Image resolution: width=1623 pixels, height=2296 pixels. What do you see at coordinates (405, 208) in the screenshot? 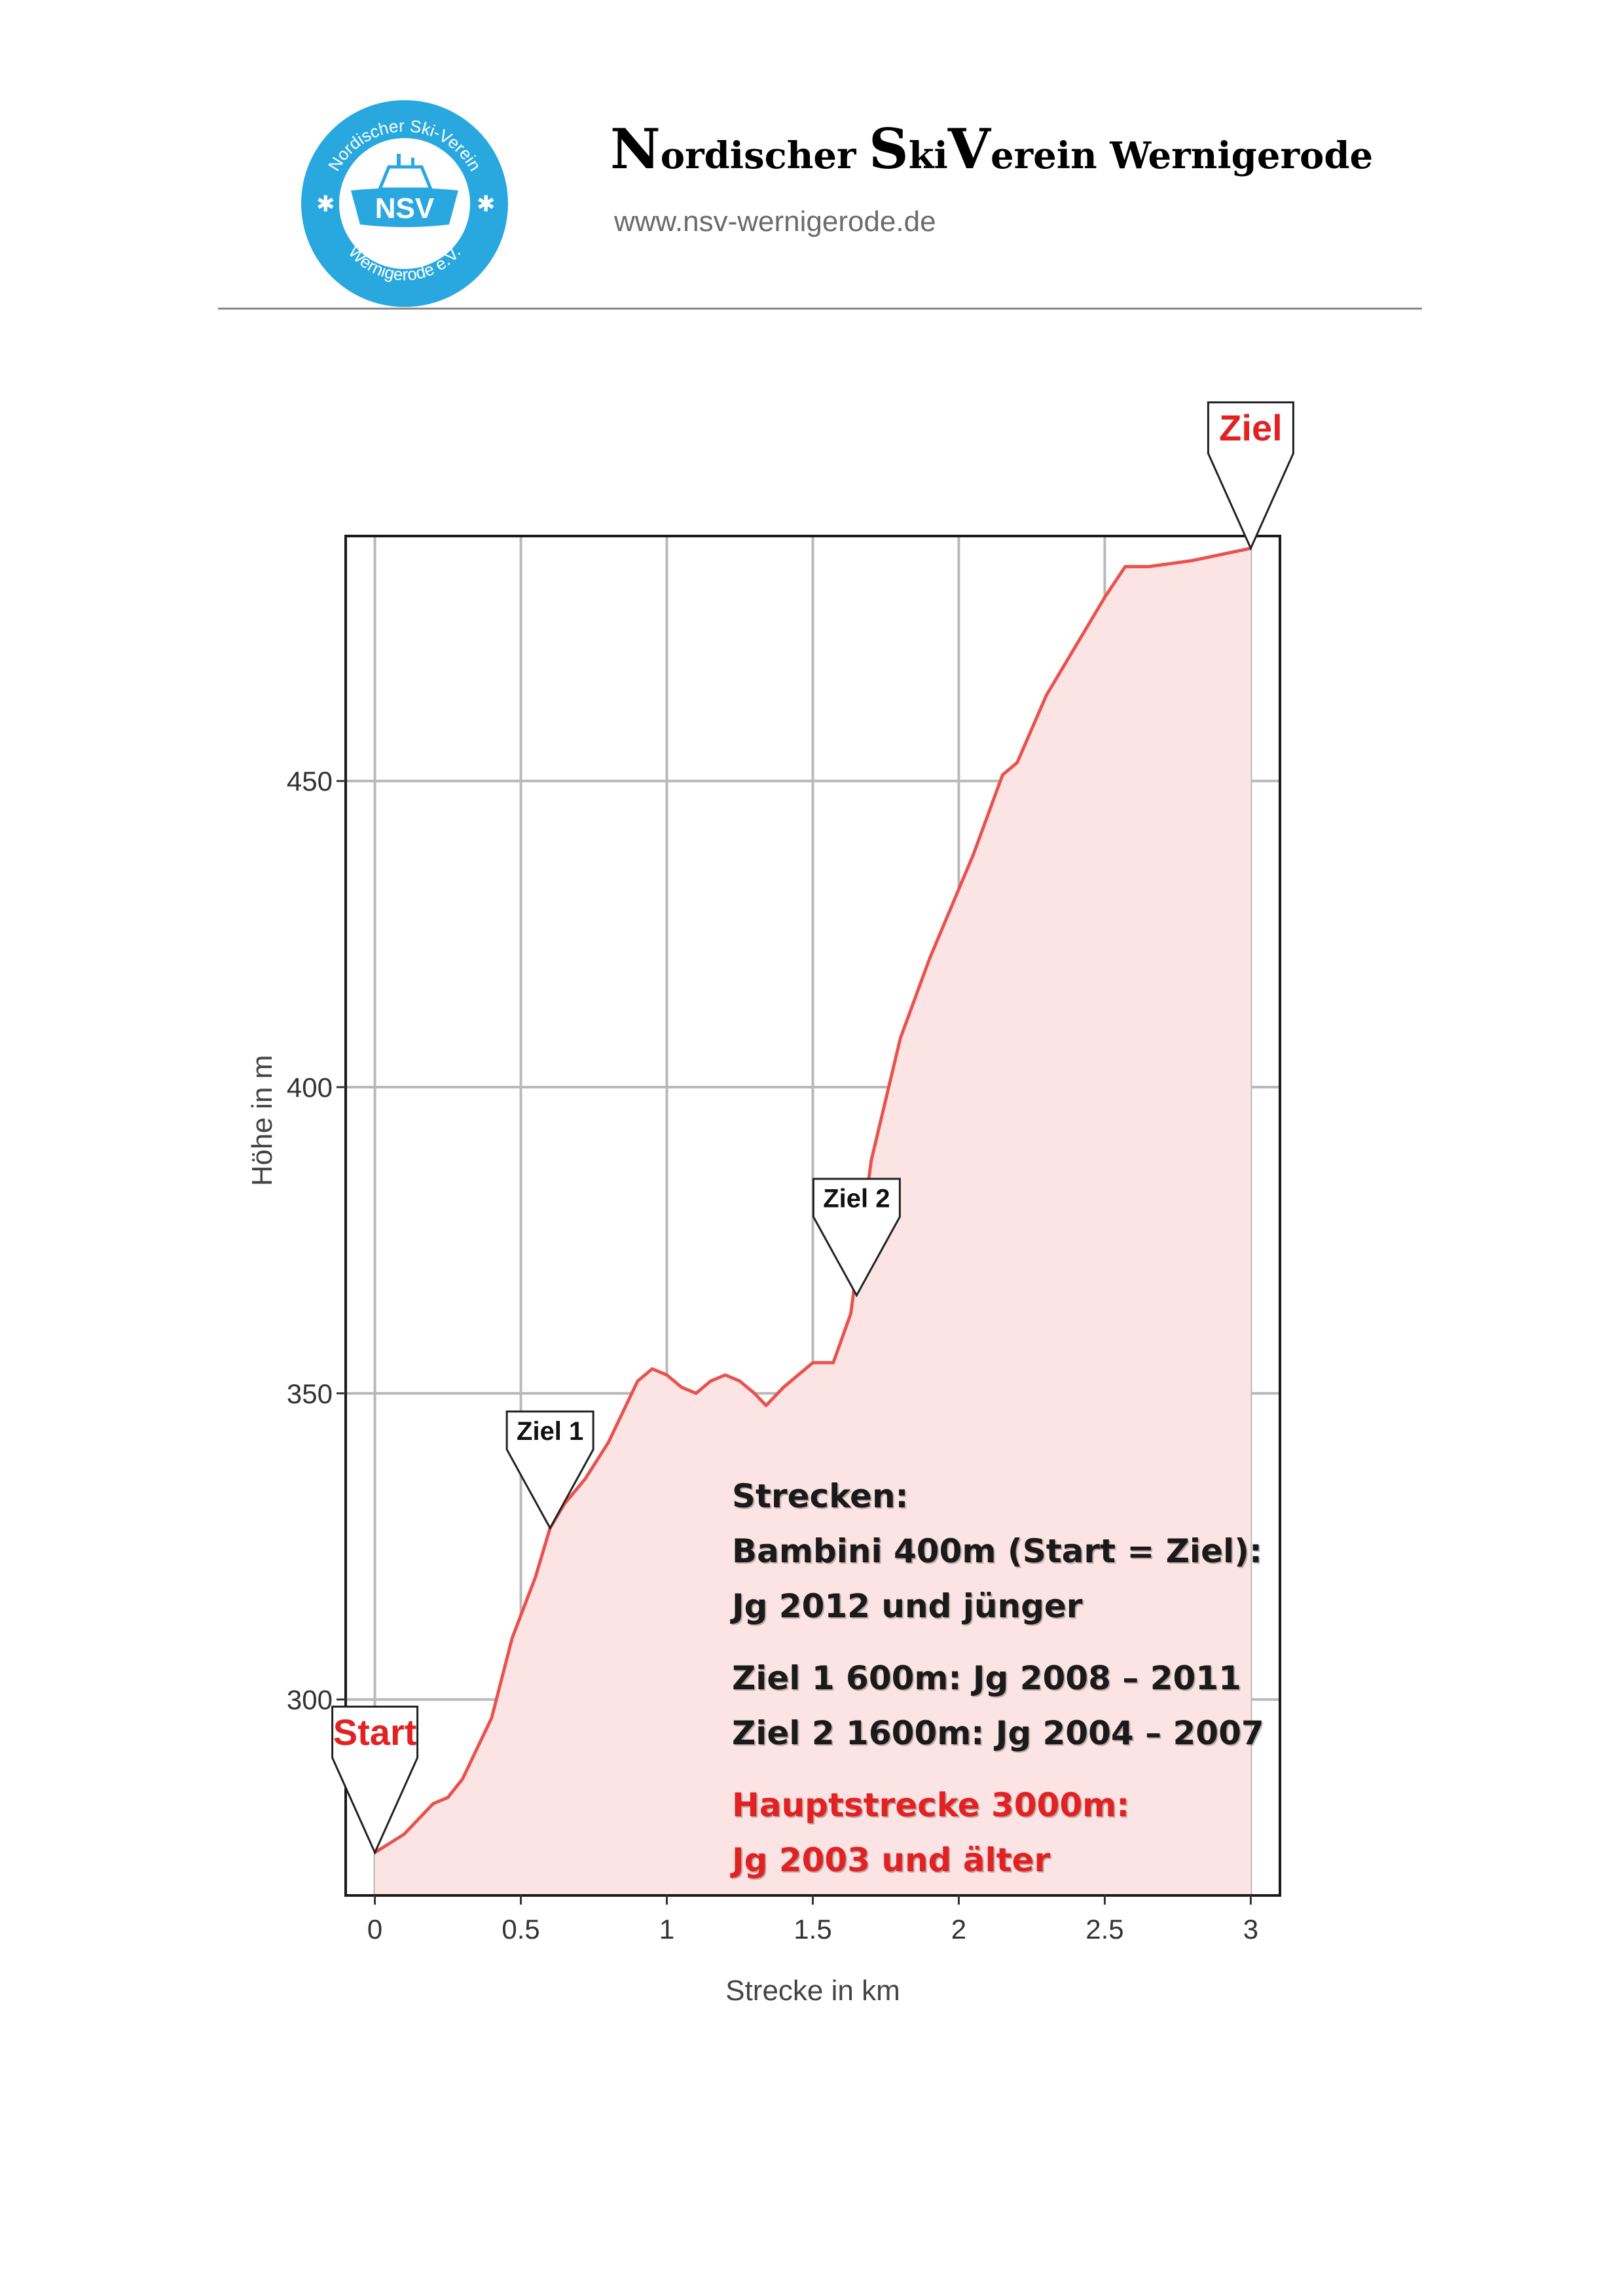
I see `logo-badge: NSV` at bounding box center [405, 208].